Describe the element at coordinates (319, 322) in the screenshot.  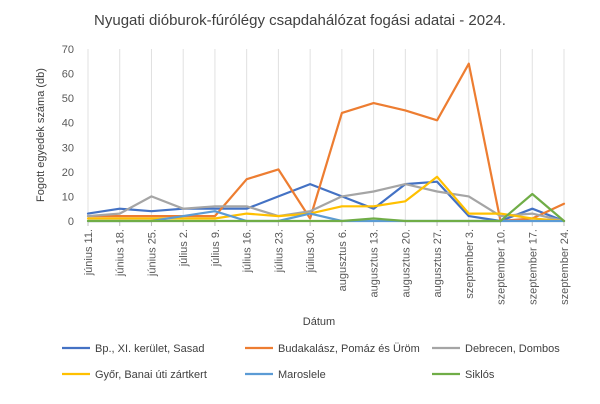
I see `x-axis-title: Dátum` at that location.